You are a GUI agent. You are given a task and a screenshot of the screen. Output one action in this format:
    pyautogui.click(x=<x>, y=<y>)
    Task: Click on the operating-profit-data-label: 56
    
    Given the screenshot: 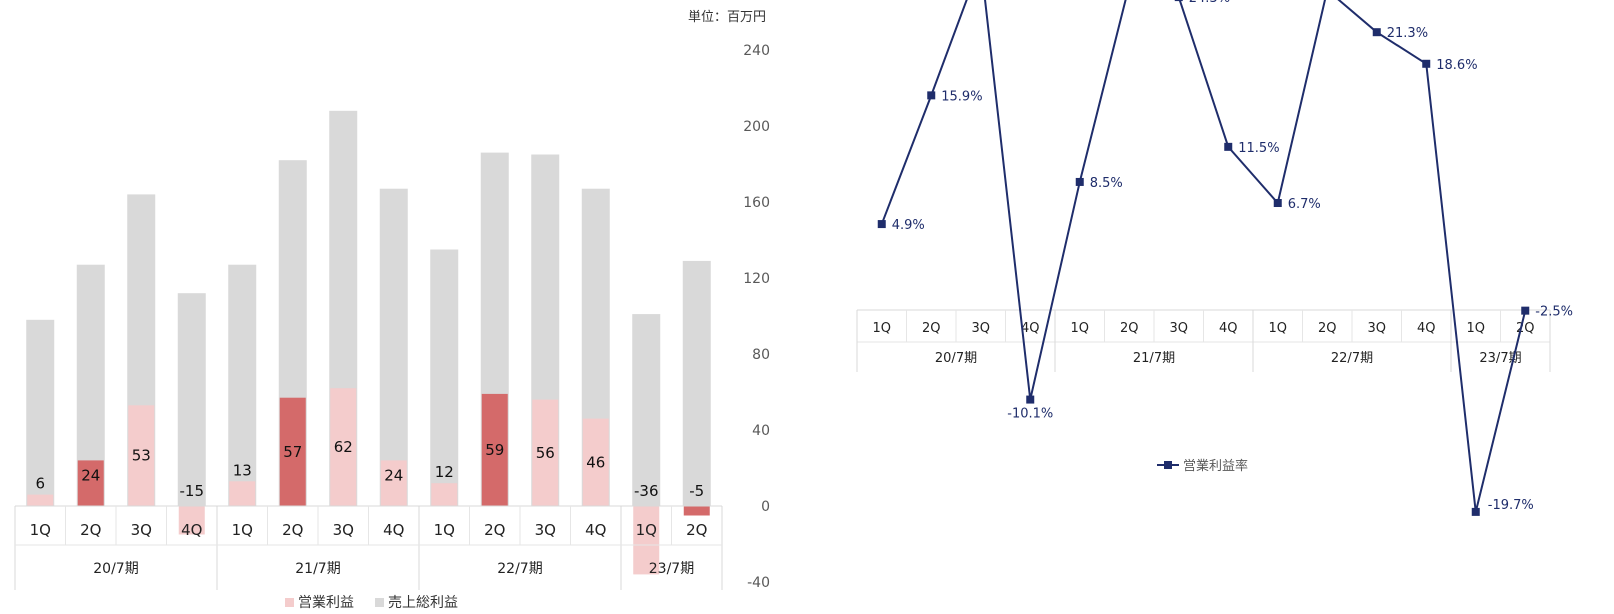 What is the action you would take?
    pyautogui.click(x=545, y=453)
    